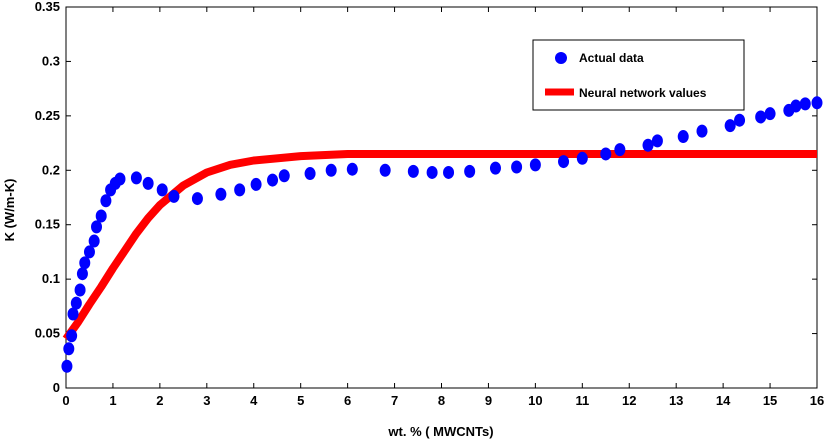 This screenshot has width=827, height=444. What do you see at coordinates (47, 115) in the screenshot?
I see `y-tick-label: 0.25` at bounding box center [47, 115].